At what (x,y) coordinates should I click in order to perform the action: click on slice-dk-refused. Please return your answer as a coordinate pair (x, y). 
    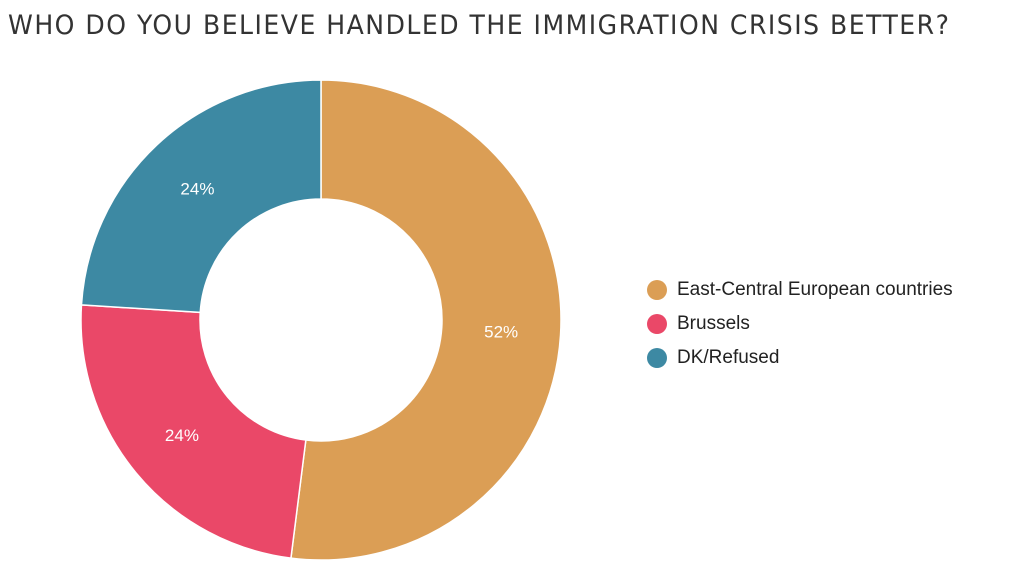
    Looking at the image, I should click on (201, 196).